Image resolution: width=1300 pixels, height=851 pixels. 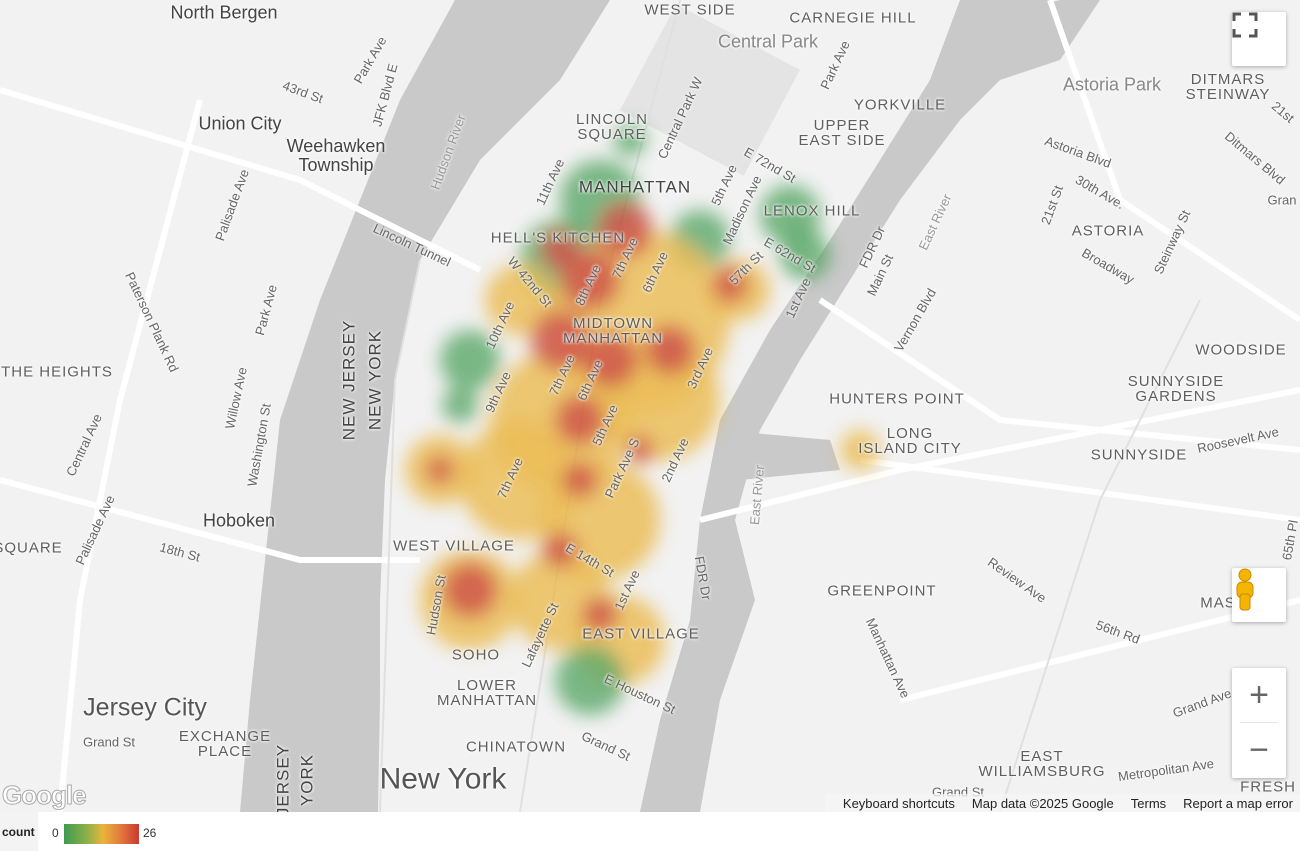 I want to click on label-upper-east-side: UPPER EAST SIDE, so click(x=842, y=133).